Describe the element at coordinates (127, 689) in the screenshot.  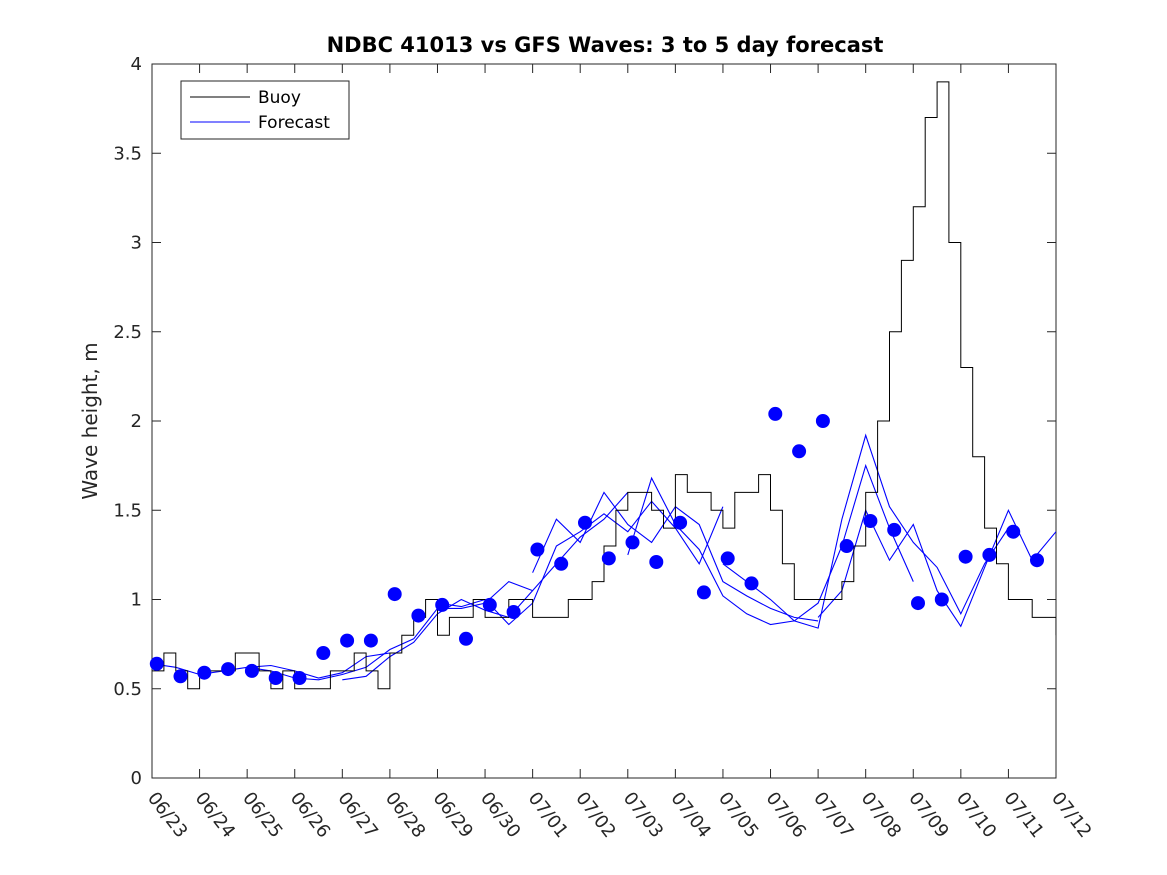
I see `y-tick-label: 0.5` at that location.